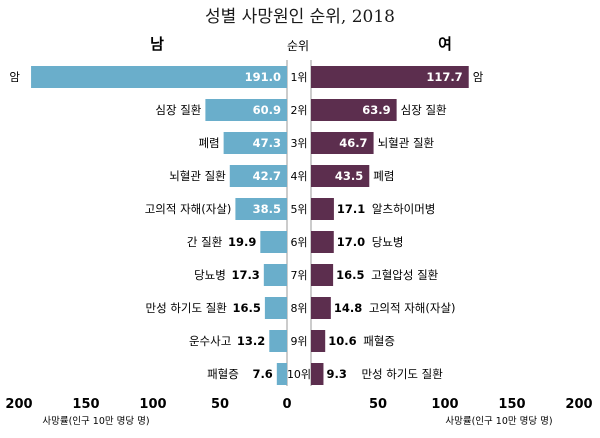  What do you see at coordinates (223, 374) in the screenshot?
I see `male-cause-label: 패혈증` at bounding box center [223, 374].